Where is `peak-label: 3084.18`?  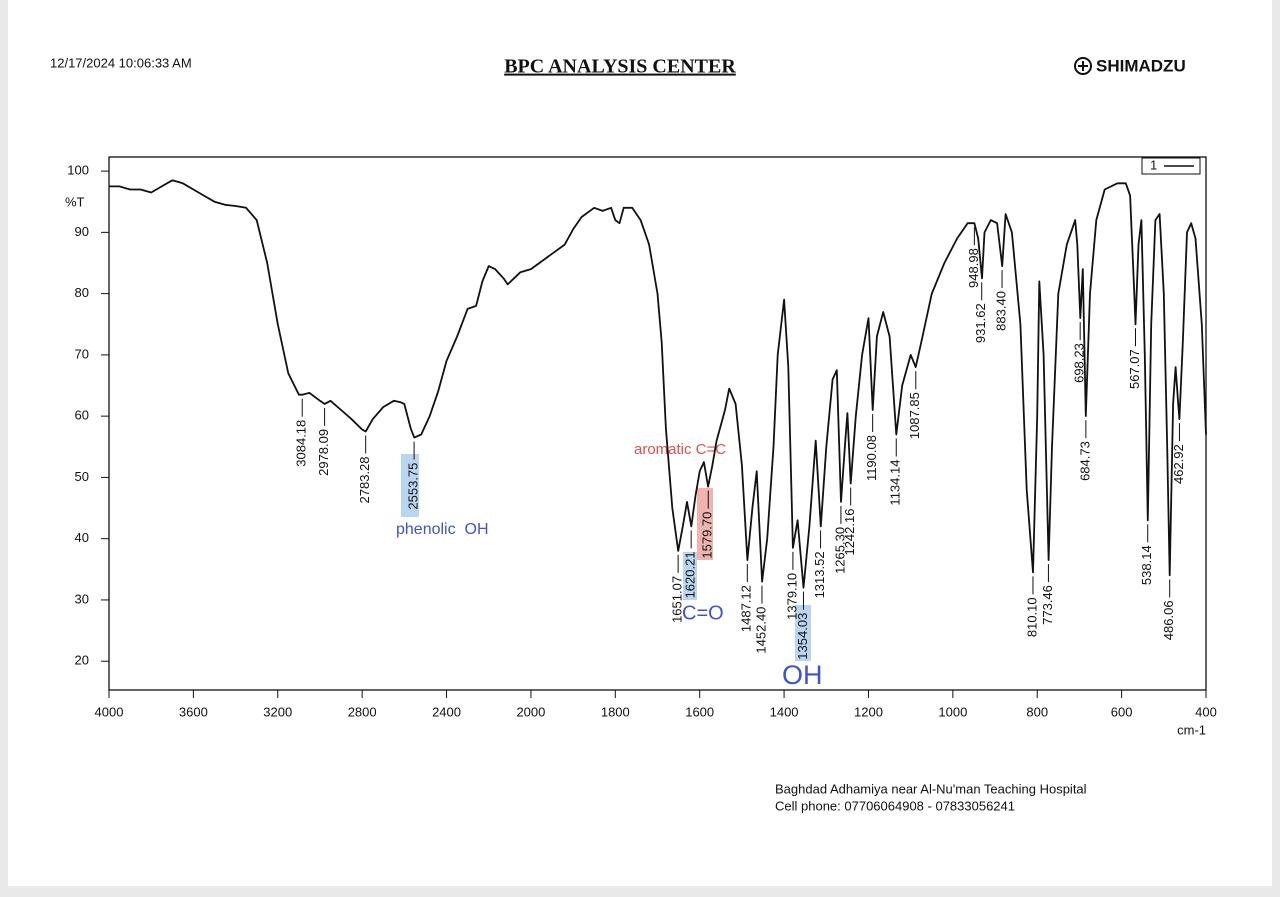
peak-label: 3084.18 is located at coordinates (301, 443).